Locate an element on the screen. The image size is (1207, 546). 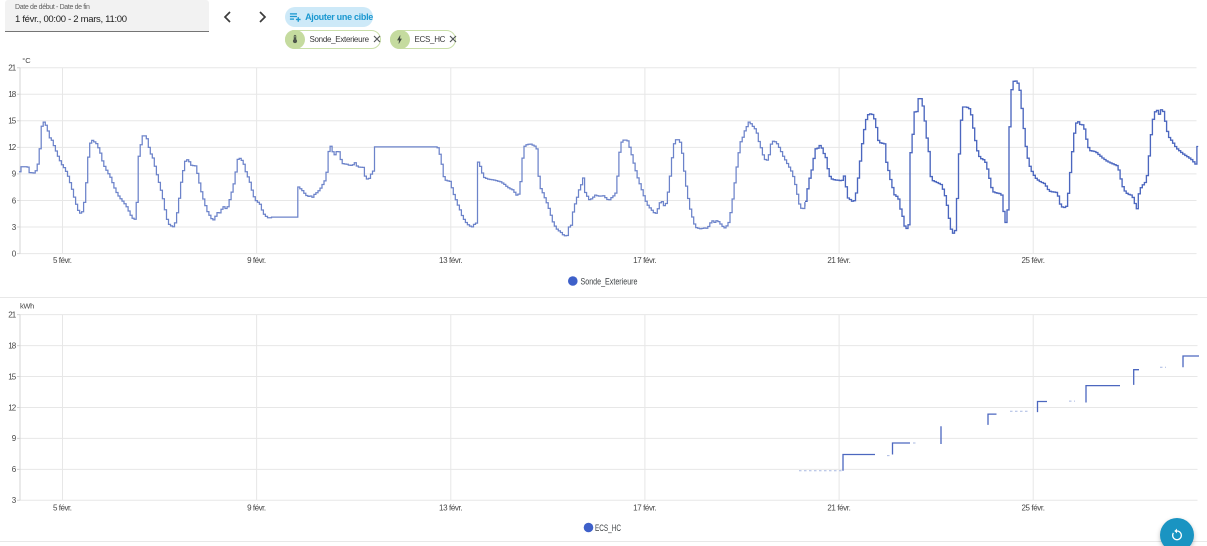
svg-text: ECS_HC is located at coordinates (608, 528).